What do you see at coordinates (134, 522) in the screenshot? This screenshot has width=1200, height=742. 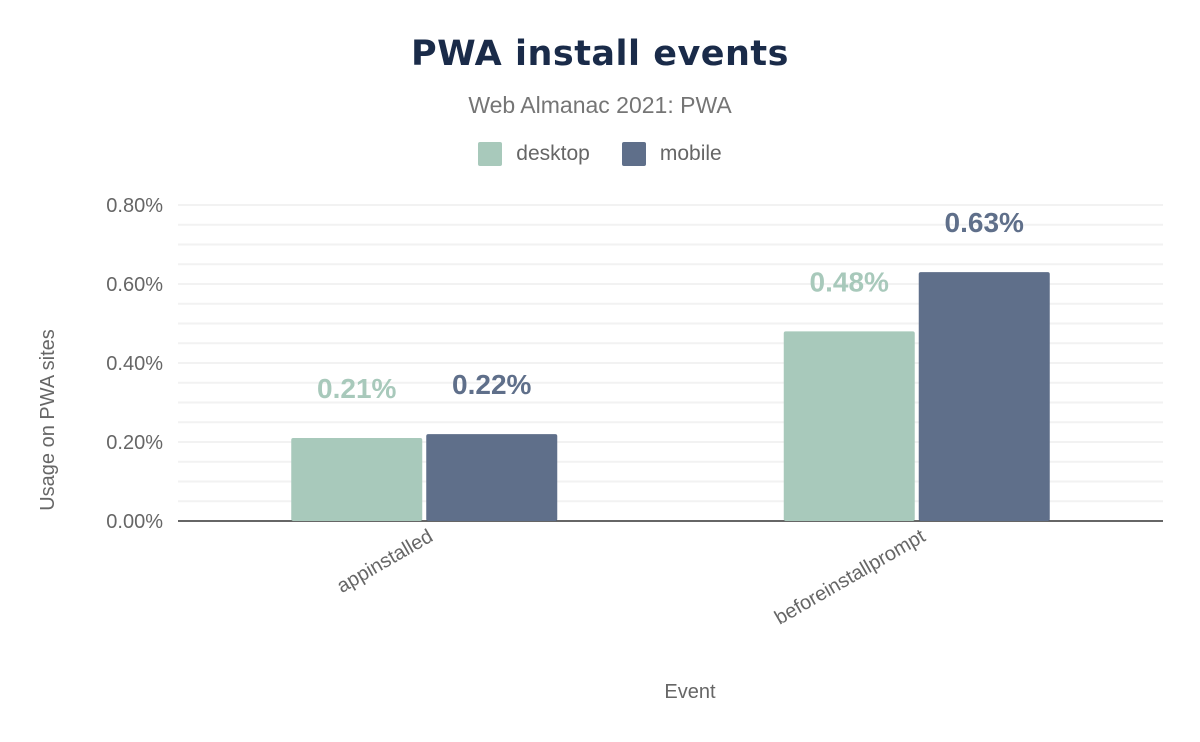 I see `y-tick-label: 0.00%` at bounding box center [134, 522].